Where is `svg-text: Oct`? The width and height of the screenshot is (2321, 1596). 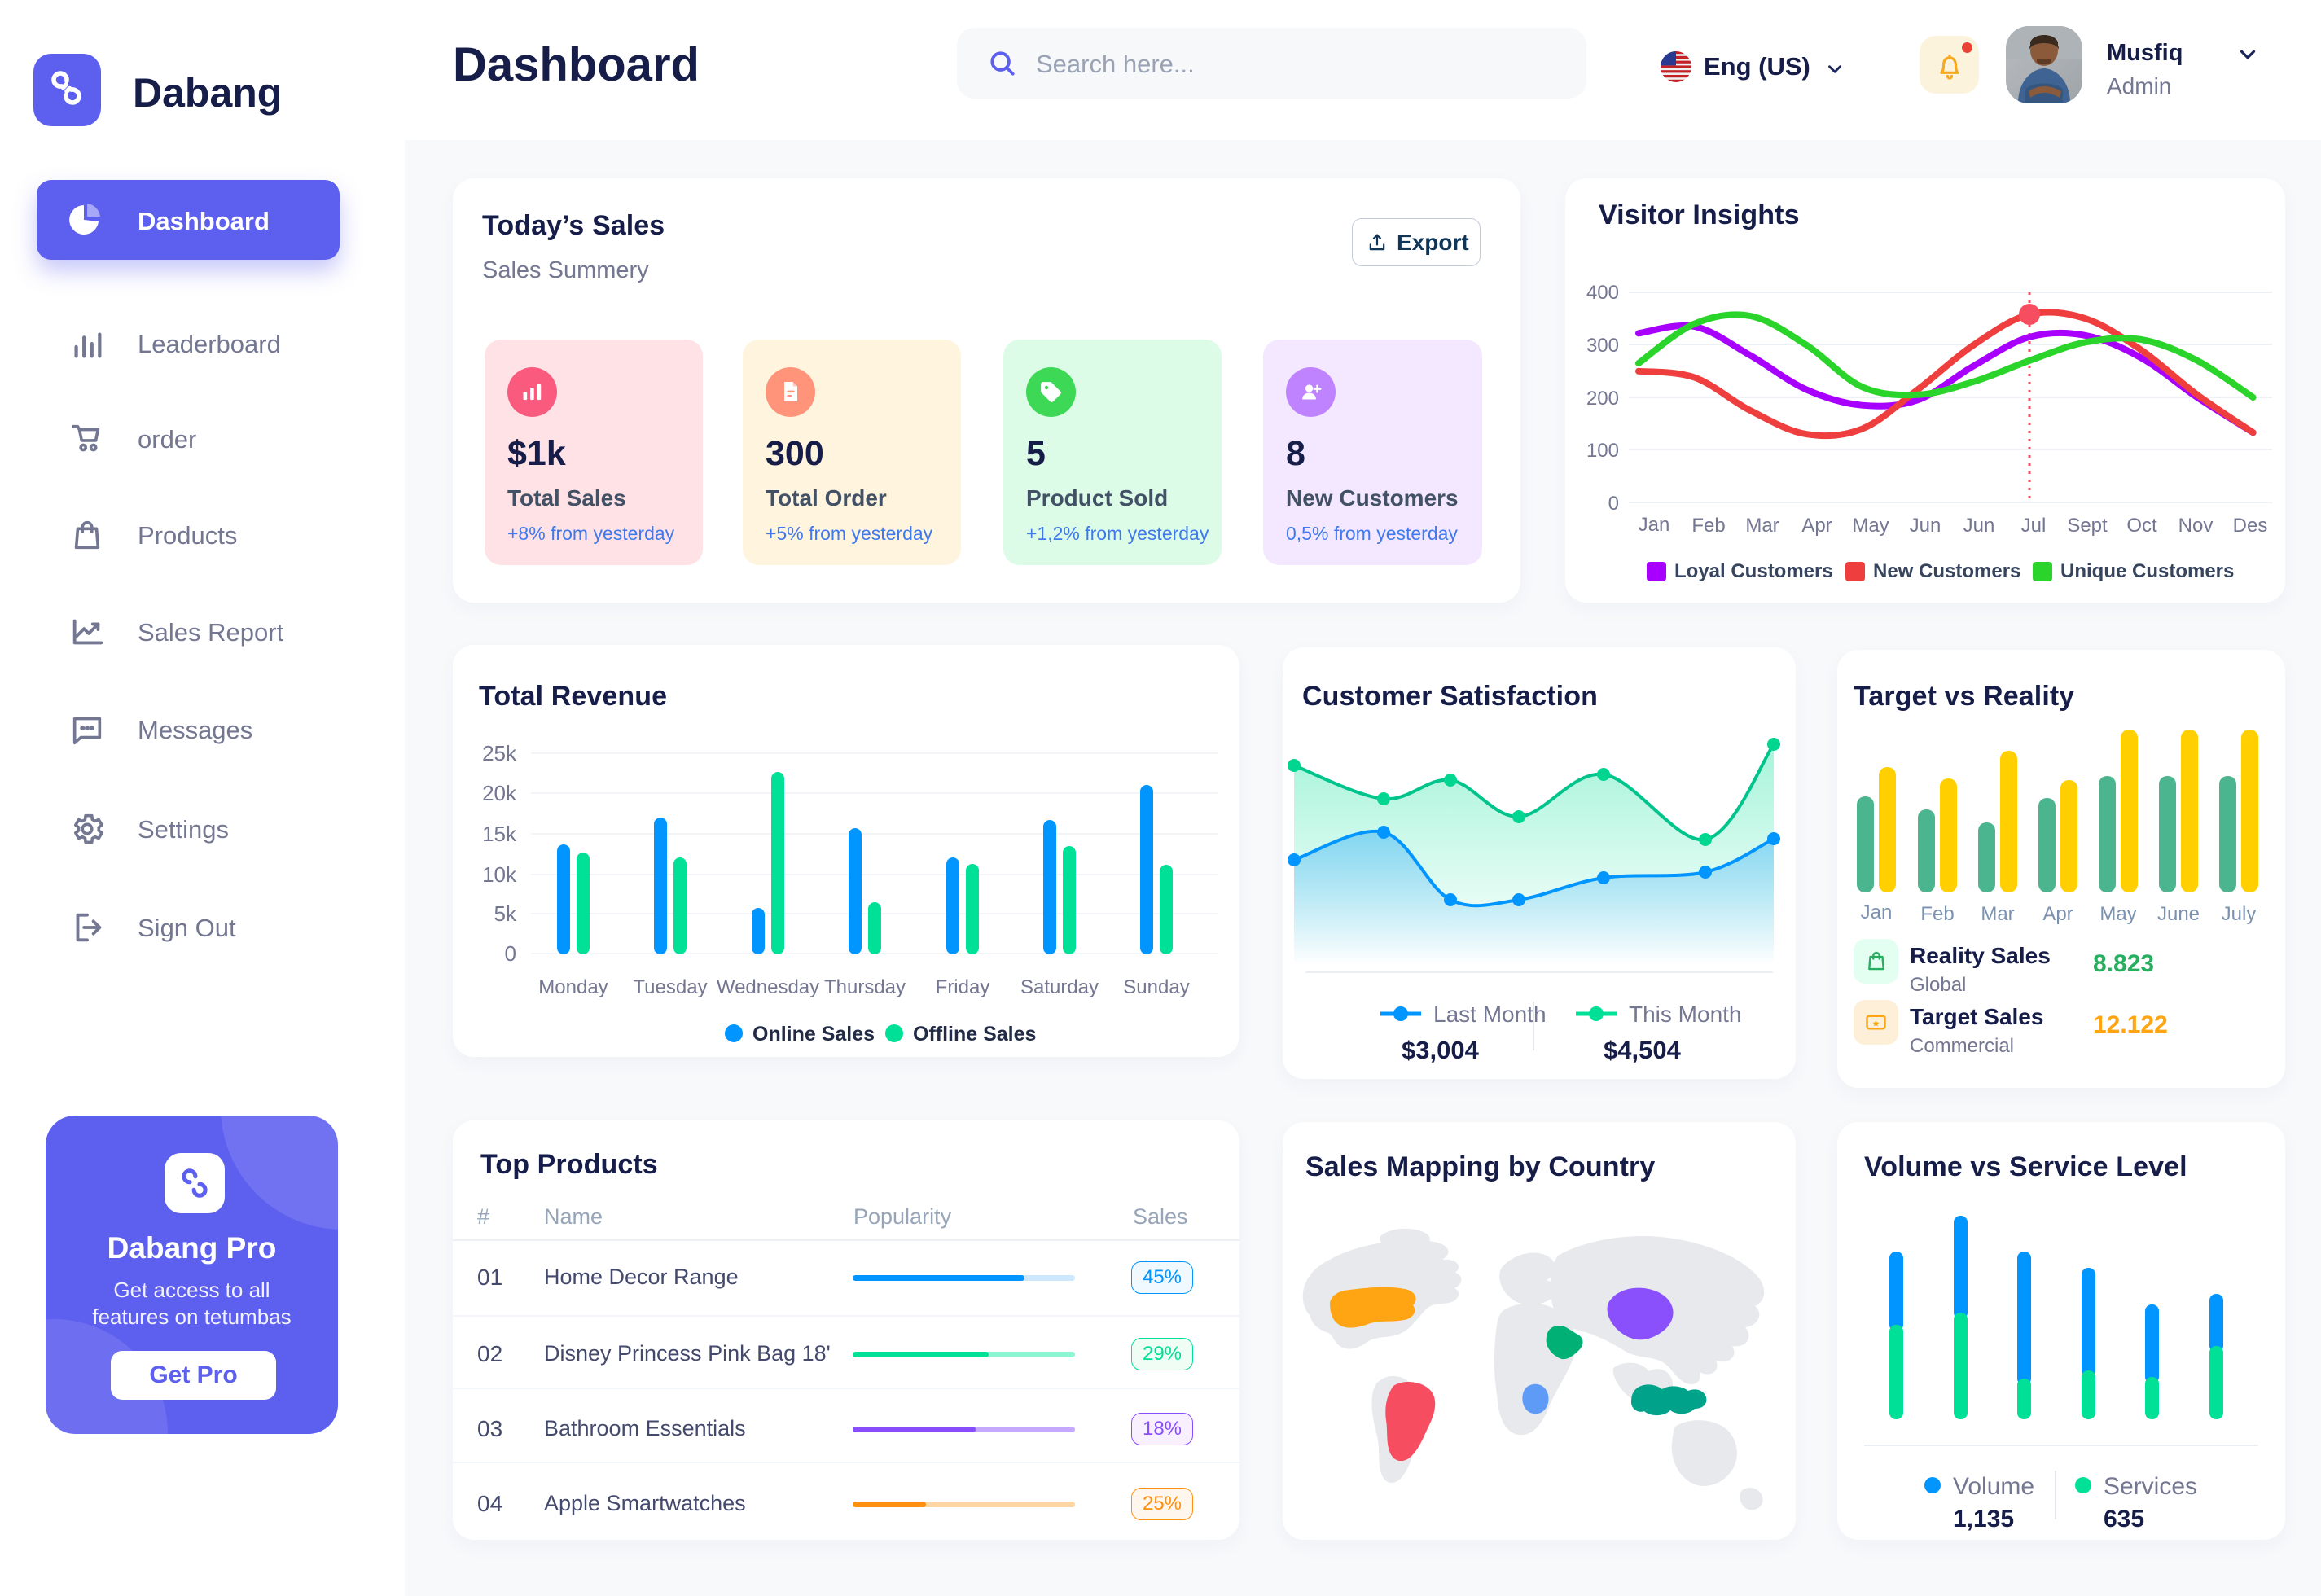 svg-text: Oct is located at coordinates (2141, 526).